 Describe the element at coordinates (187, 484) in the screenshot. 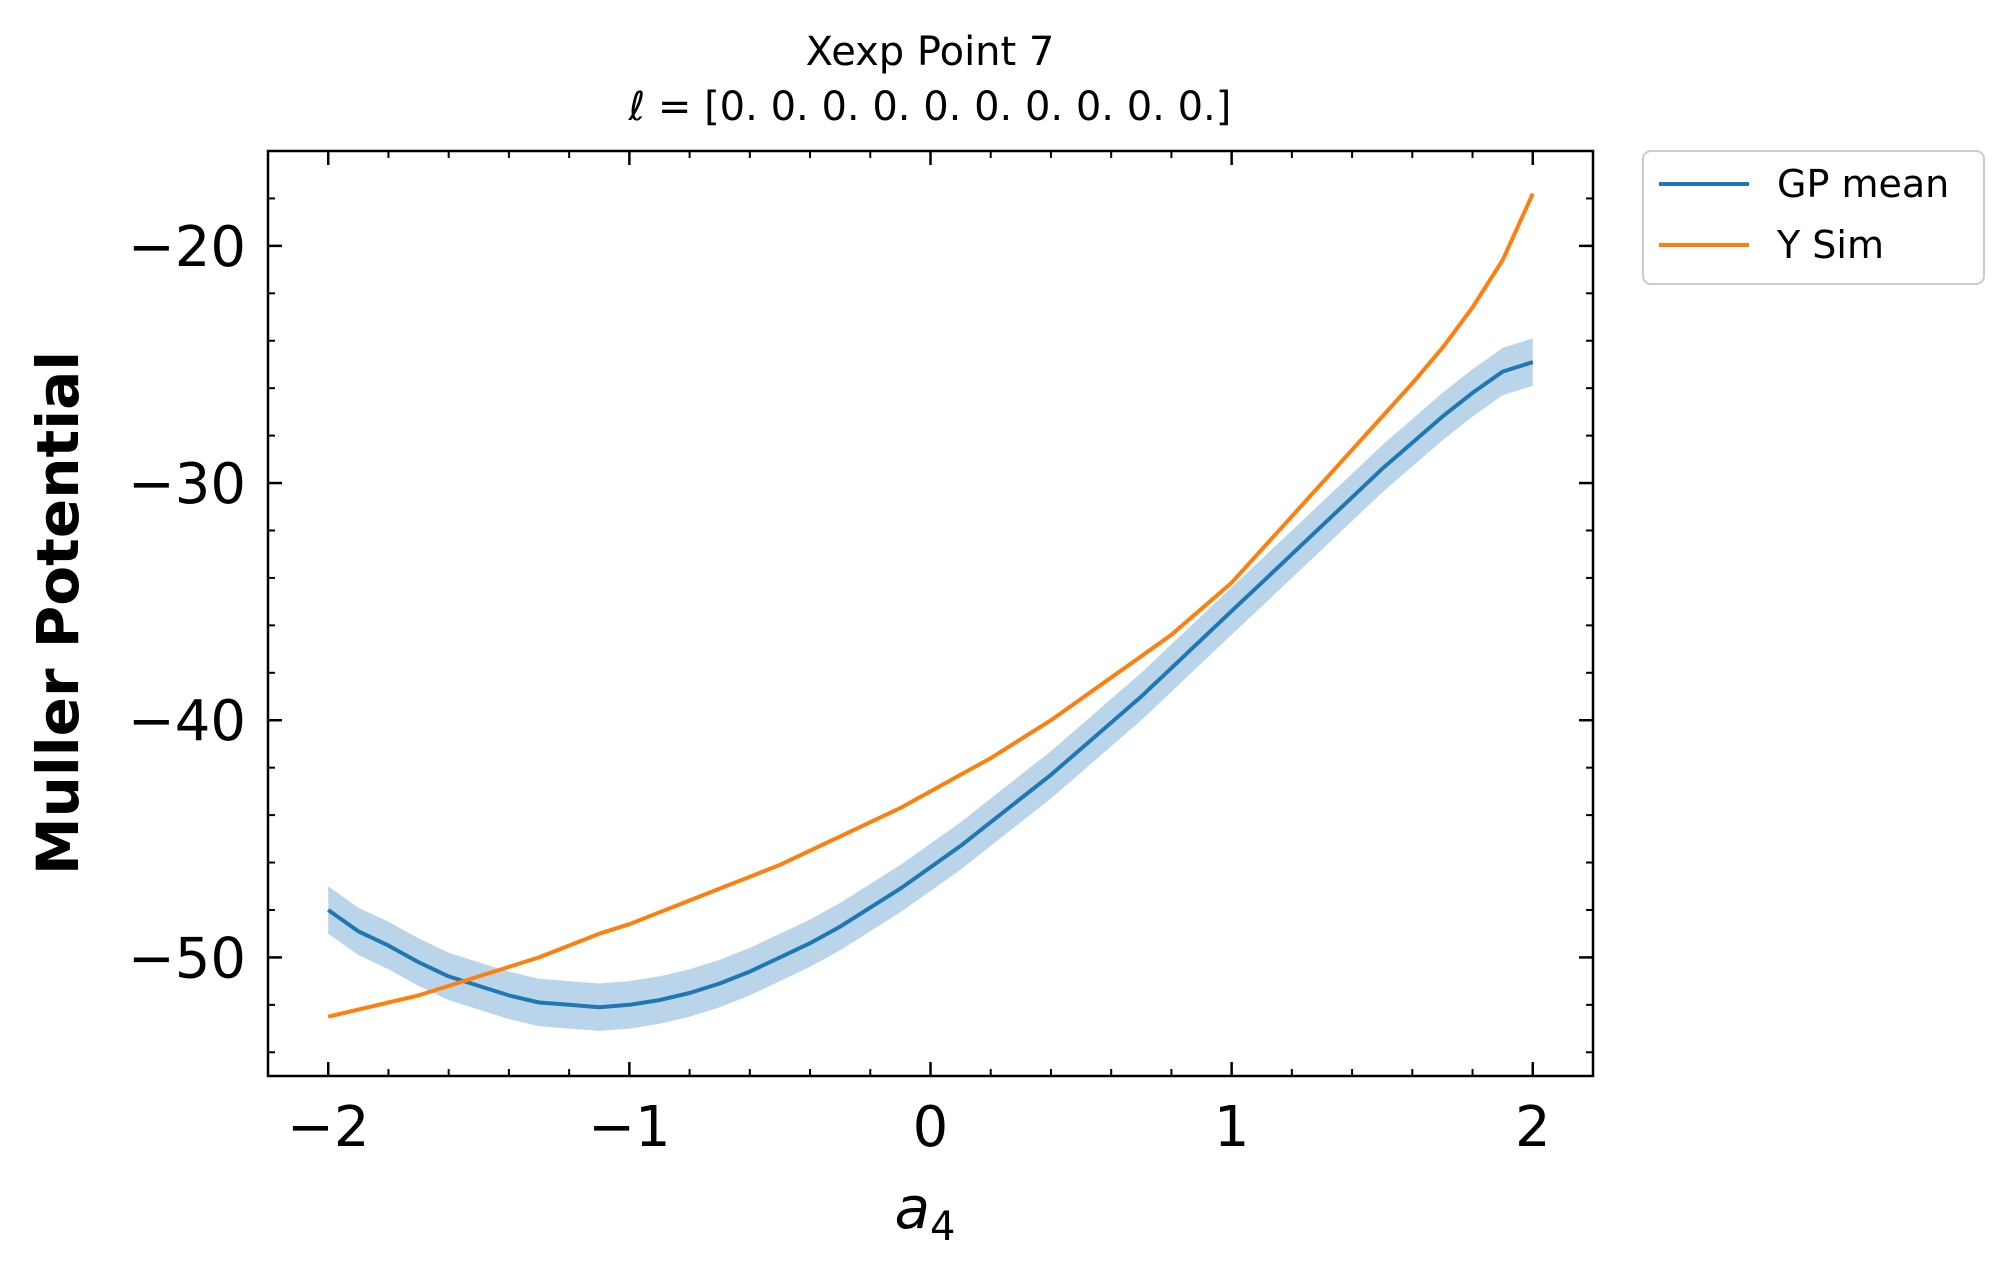

I see `y-tick-label: −30` at that location.